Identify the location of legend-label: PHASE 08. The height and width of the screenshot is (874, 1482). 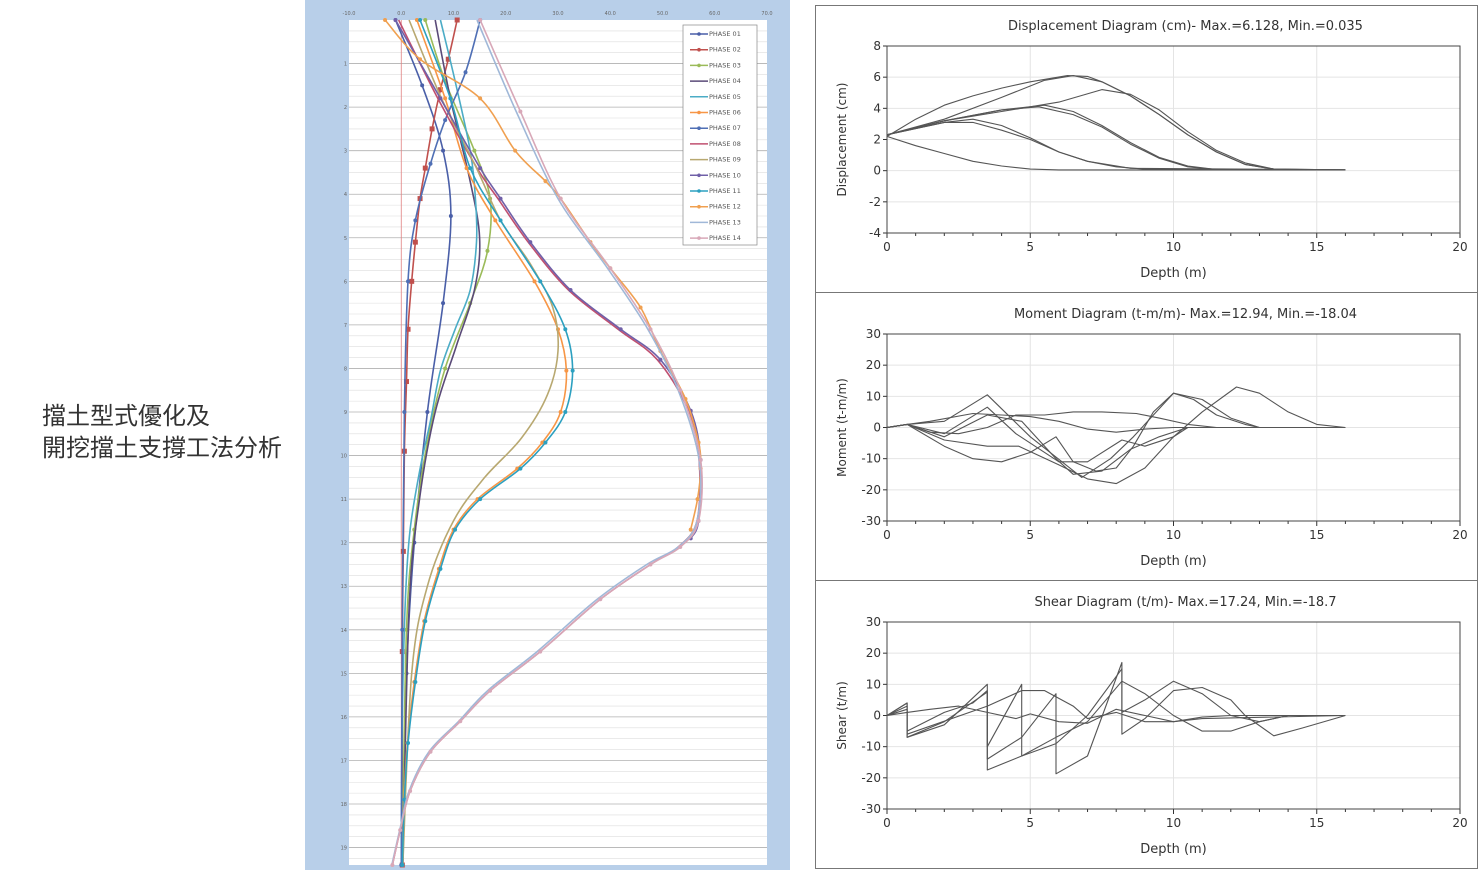
(725, 144).